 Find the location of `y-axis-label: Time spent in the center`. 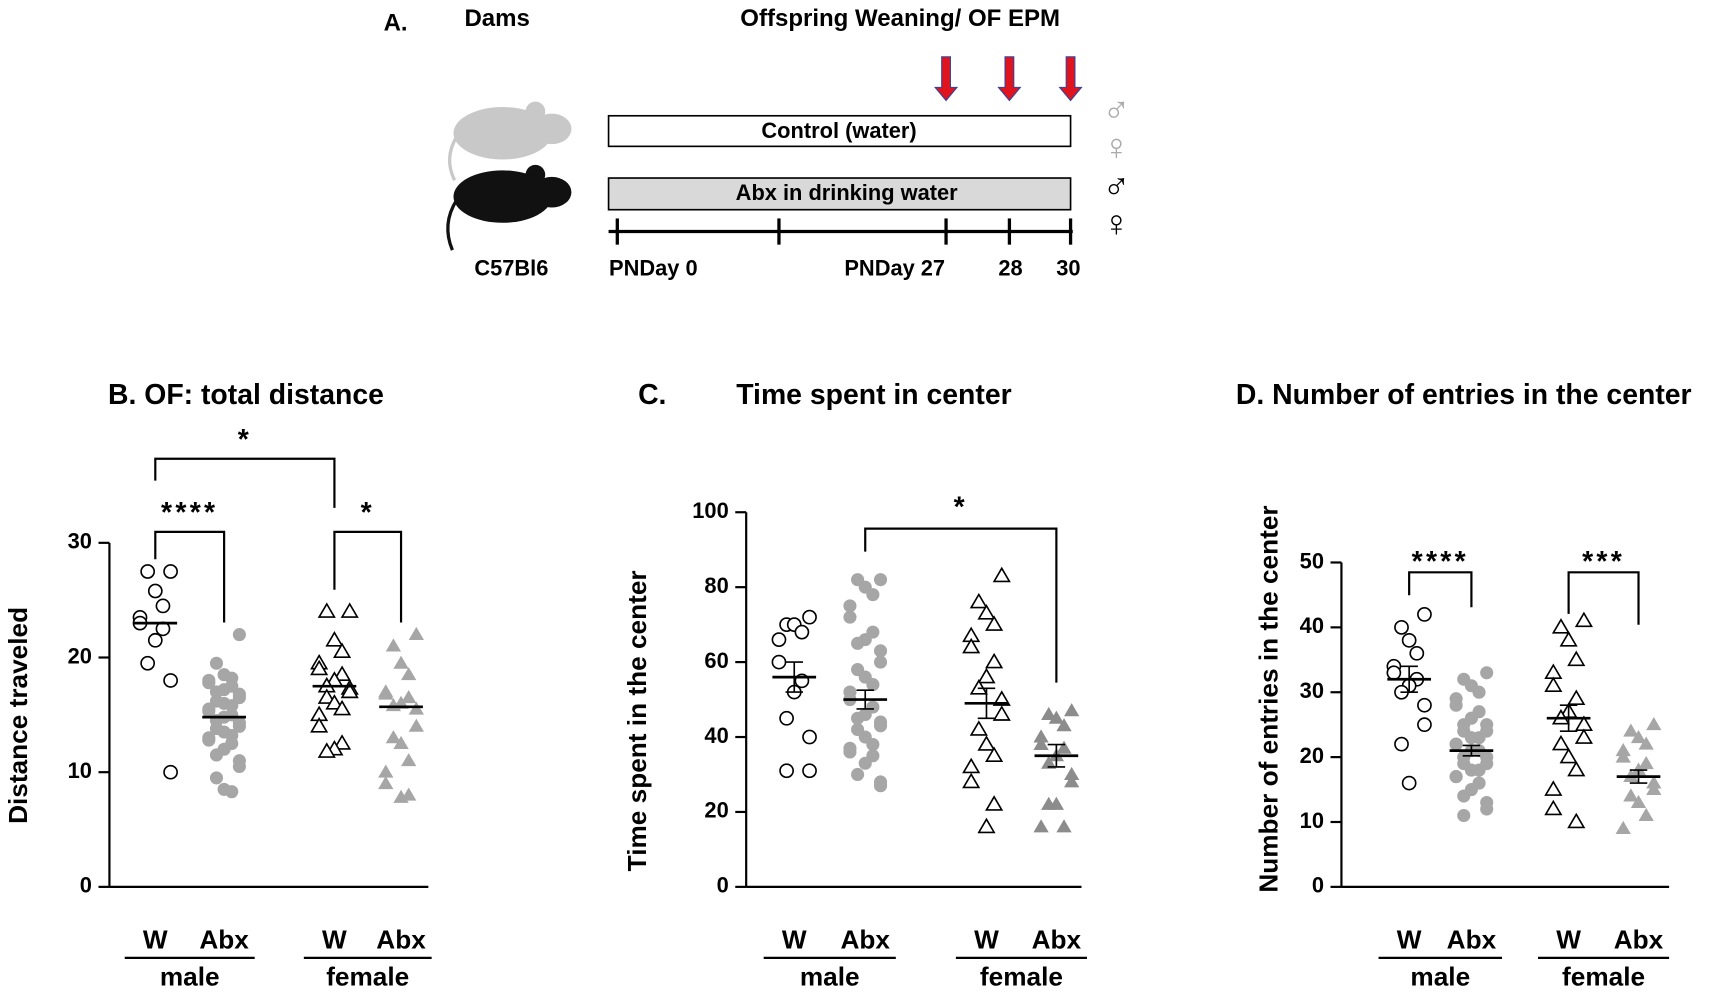

y-axis-label: Time spent in the center is located at coordinates (637, 720).